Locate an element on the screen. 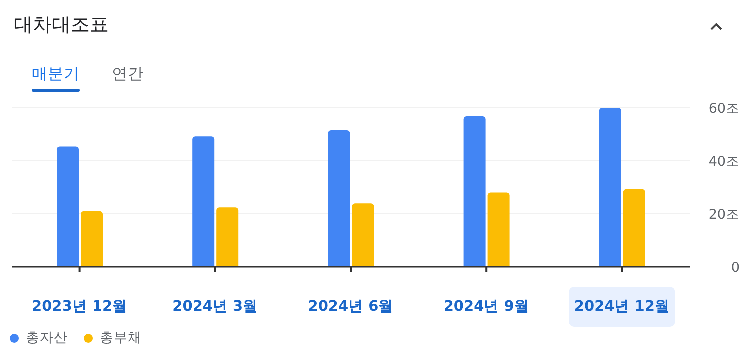 The image size is (742, 354). chart-title: 대차대조표 is located at coordinates (61, 25).